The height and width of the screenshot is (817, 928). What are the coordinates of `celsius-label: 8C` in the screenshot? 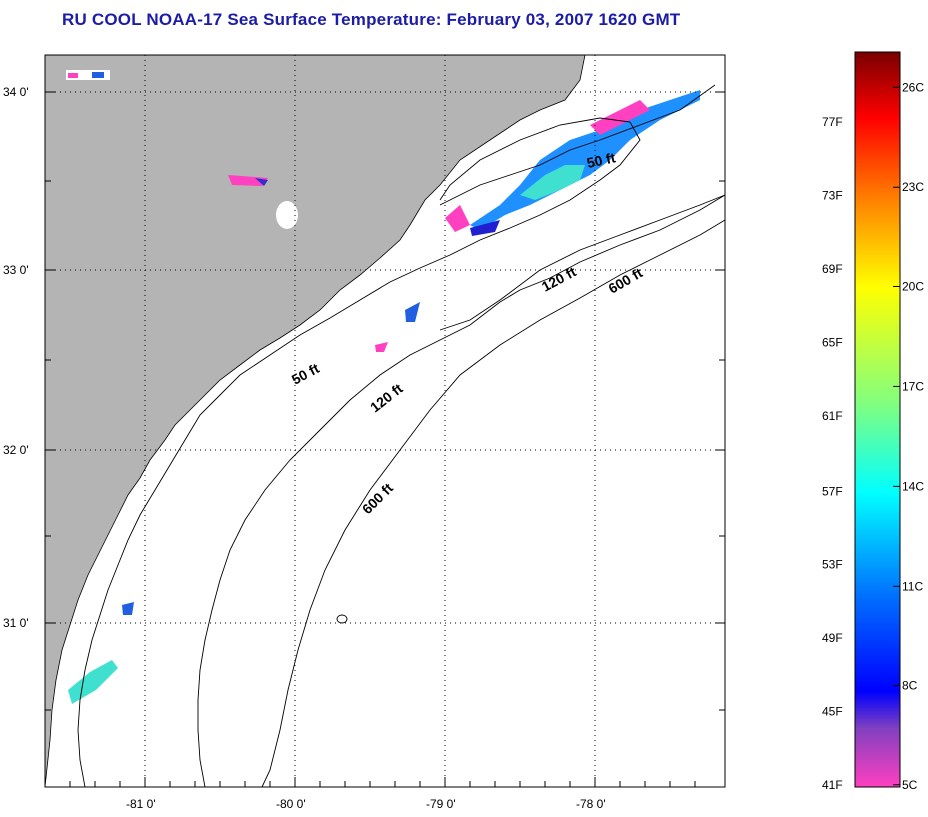 It's located at (910, 686).